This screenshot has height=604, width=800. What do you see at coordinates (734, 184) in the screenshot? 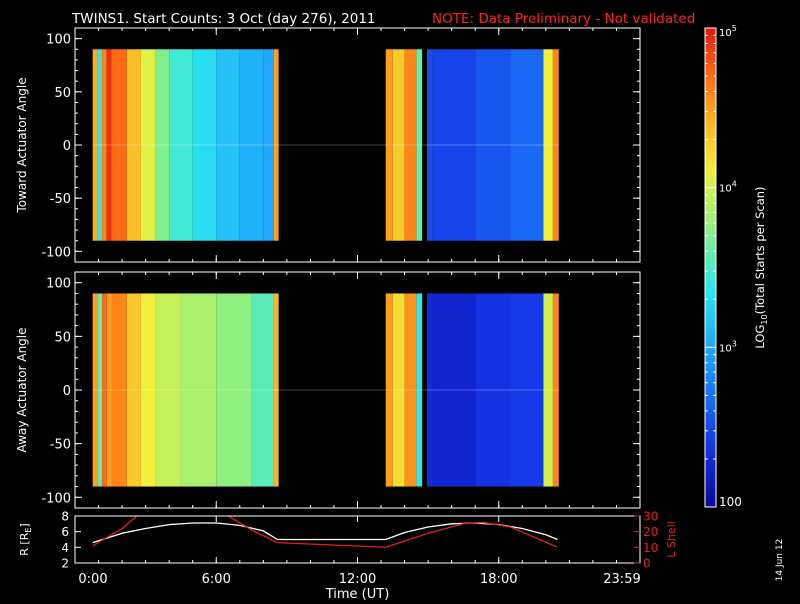
I see `colorbar-tick-exp: 4` at bounding box center [734, 184].